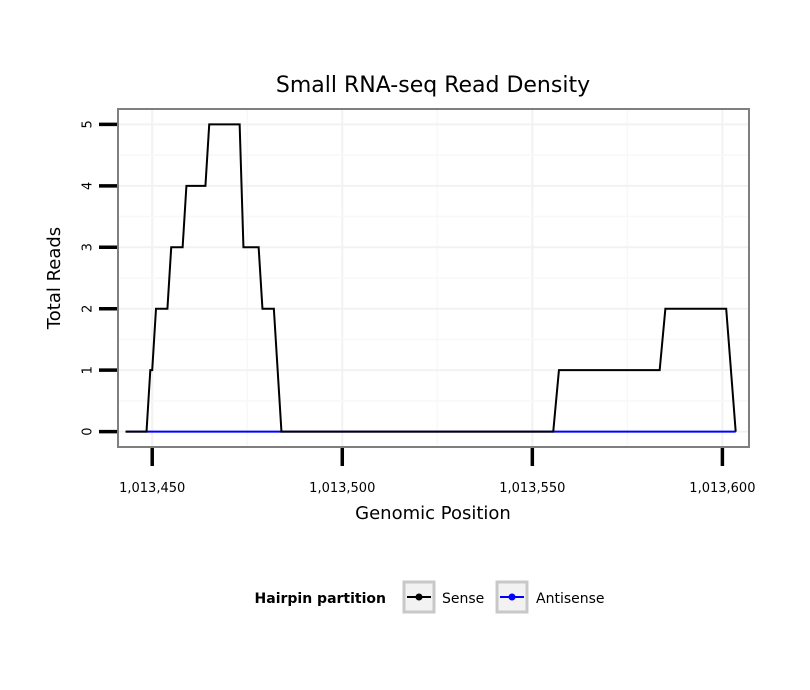 This screenshot has width=810, height=690. Describe the element at coordinates (512, 597) in the screenshot. I see `legend-dot-antisense` at that location.